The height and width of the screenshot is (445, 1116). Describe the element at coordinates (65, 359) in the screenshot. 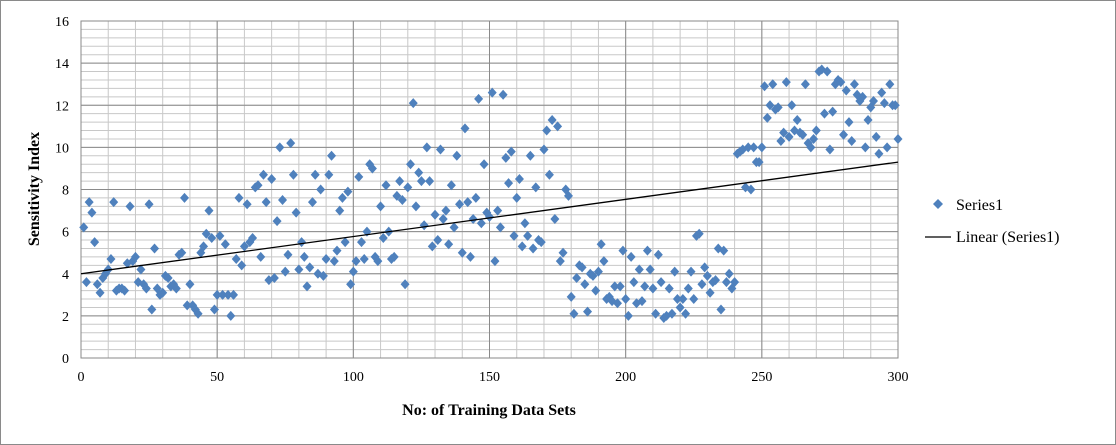

I see `y-tick-label: 0` at that location.